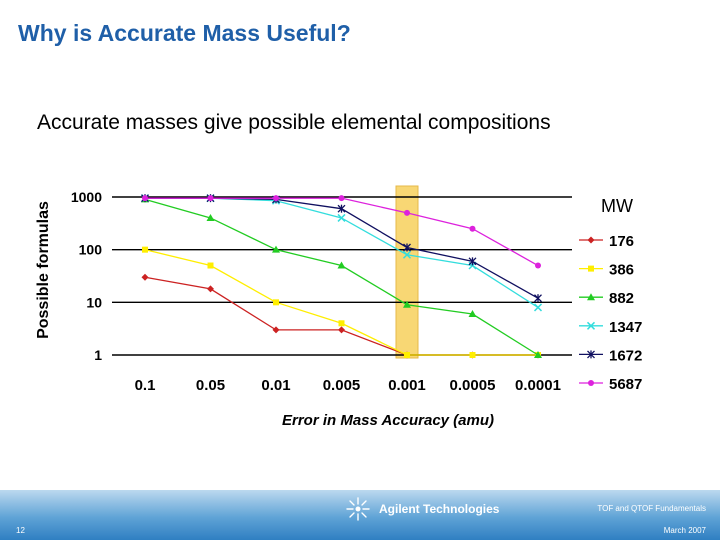 The height and width of the screenshot is (540, 720). What do you see at coordinates (98, 355) in the screenshot?
I see `y-tick-label: 1` at bounding box center [98, 355].